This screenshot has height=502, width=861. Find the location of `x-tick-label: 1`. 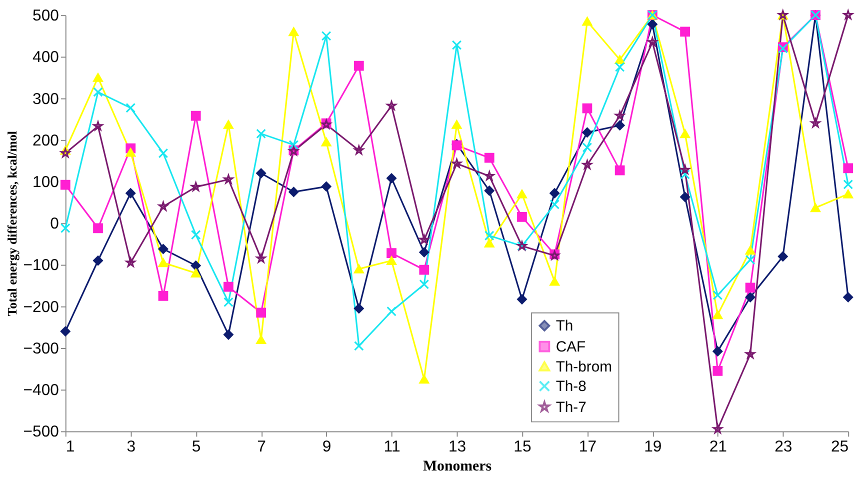

x-tick-label: 1 is located at coordinates (70, 447).